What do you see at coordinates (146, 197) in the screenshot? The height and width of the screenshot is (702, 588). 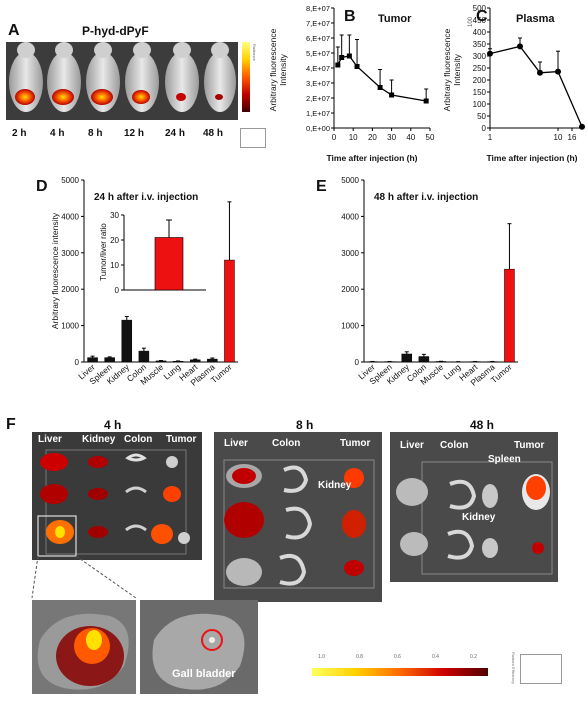 I see `d-annotation: 24 h after i.v. injection` at bounding box center [146, 197].